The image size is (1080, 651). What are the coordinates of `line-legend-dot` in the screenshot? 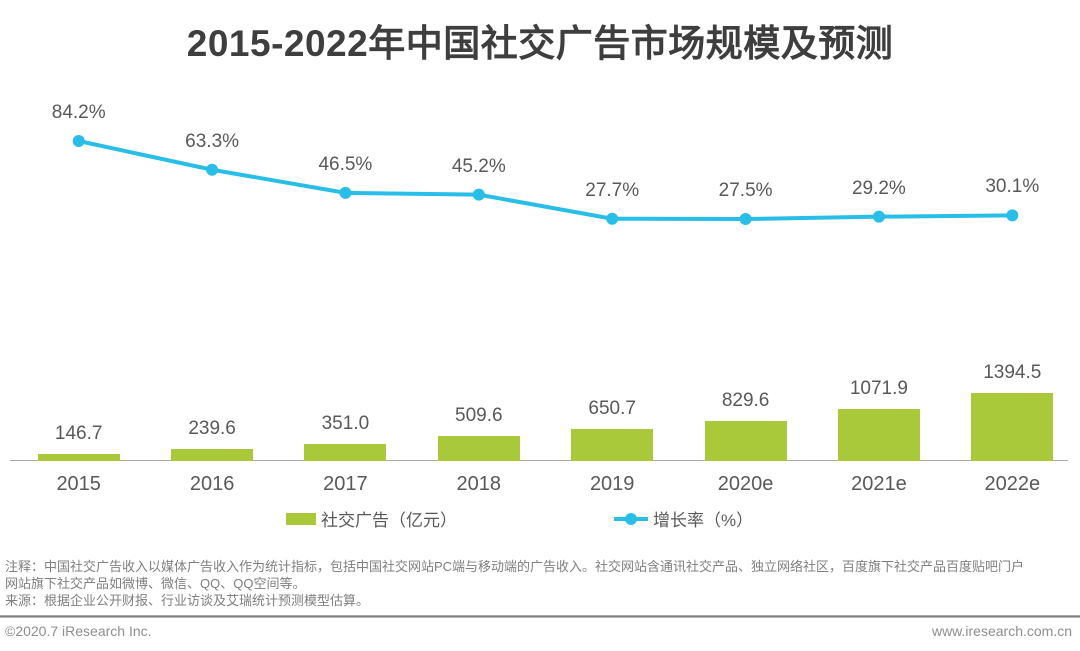 It's located at (631, 518).